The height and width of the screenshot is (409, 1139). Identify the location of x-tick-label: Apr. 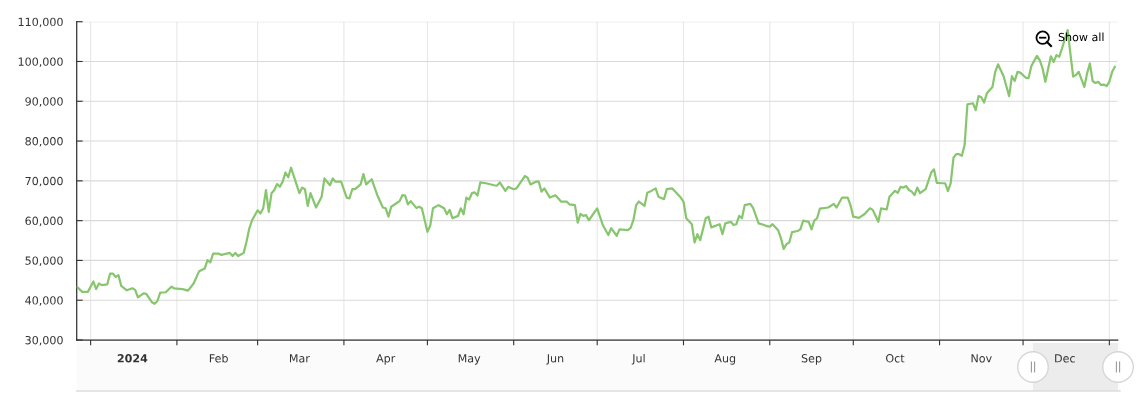
(386, 359).